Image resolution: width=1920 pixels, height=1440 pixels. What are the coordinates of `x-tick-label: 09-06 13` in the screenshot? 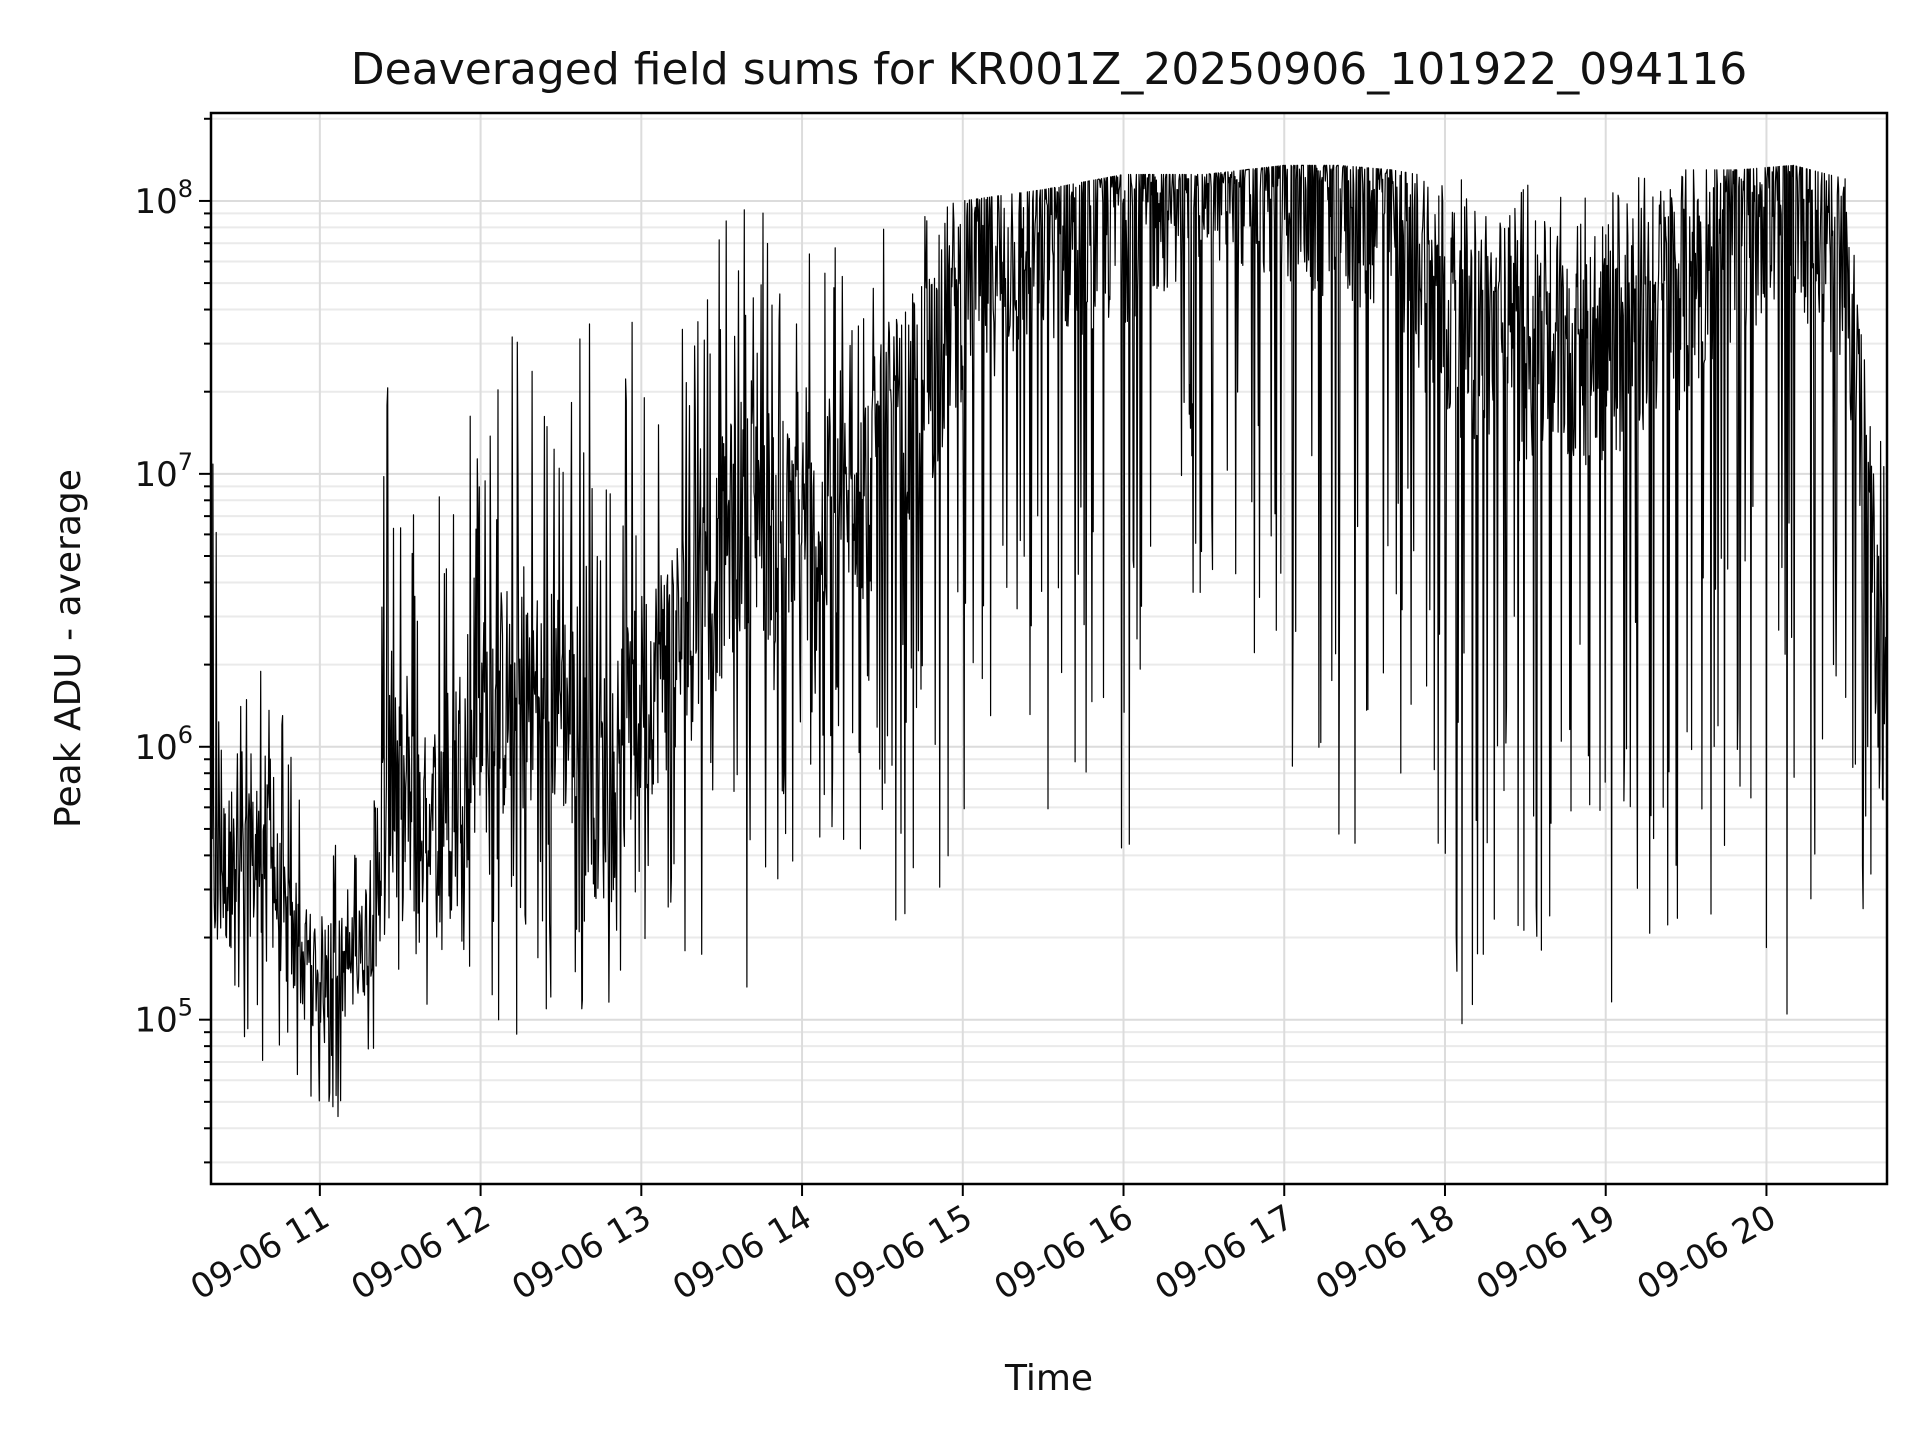 It's located at (581, 1252).